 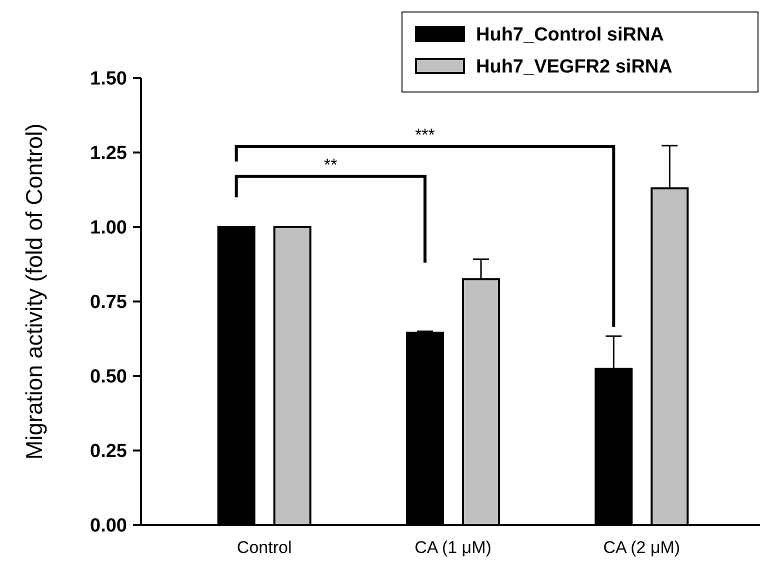 I want to click on legend-label: Huh7_VEGFR2 siRNA, so click(x=574, y=67).